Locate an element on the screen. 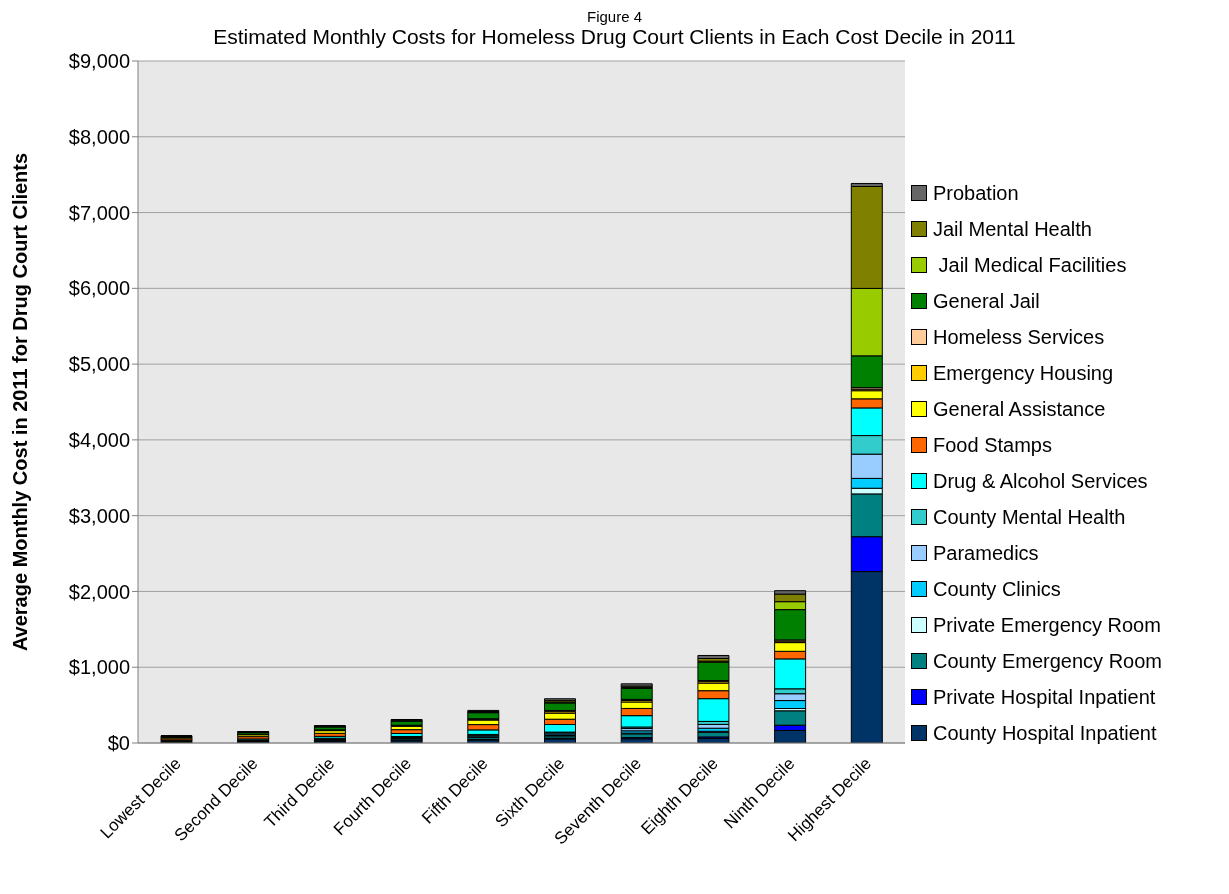 This screenshot has width=1229, height=894. y-axis-title: Average Monthly Cost in 2011 for Drug Court Clients is located at coordinates (20, 402).